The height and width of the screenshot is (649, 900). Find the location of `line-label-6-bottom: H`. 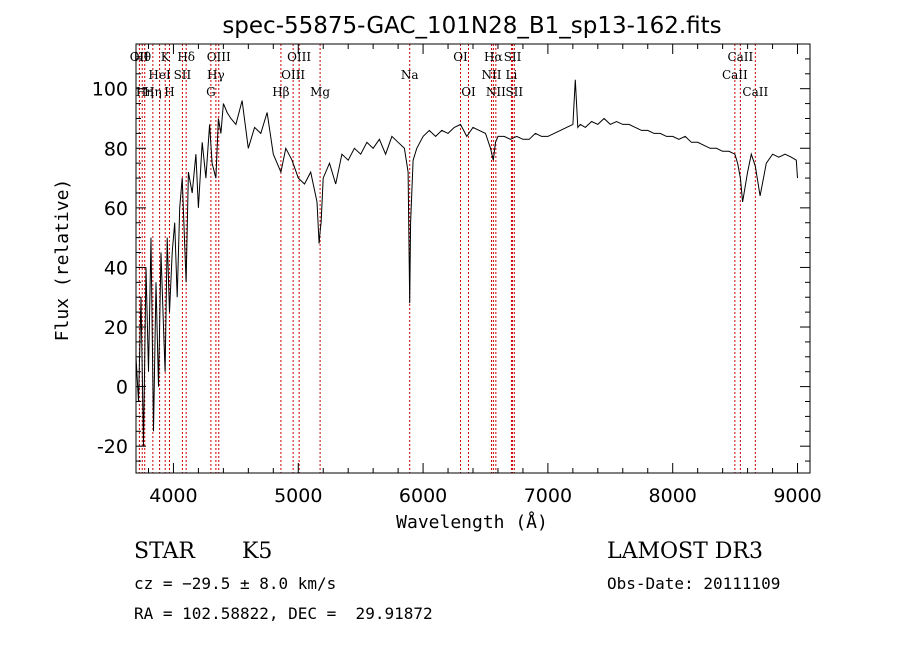

line-label-6-bottom: H is located at coordinates (169, 92).